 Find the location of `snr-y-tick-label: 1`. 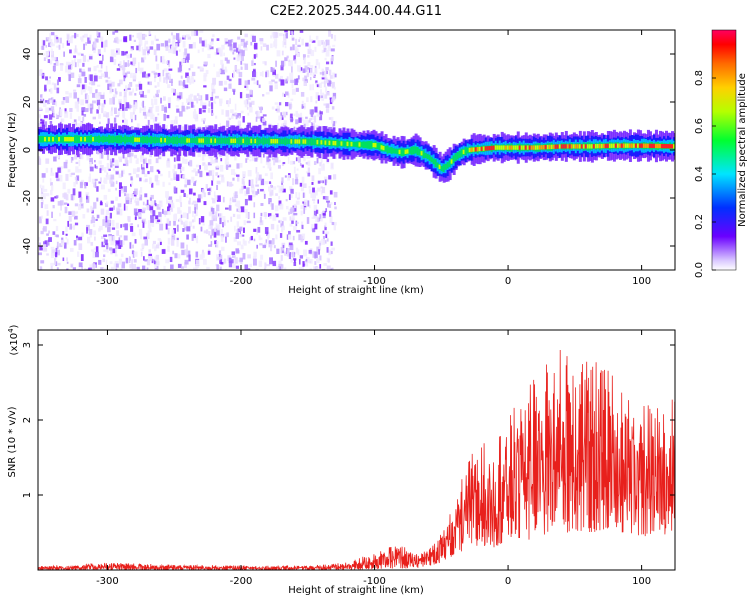

snr-y-tick-label: 1 is located at coordinates (27, 495).